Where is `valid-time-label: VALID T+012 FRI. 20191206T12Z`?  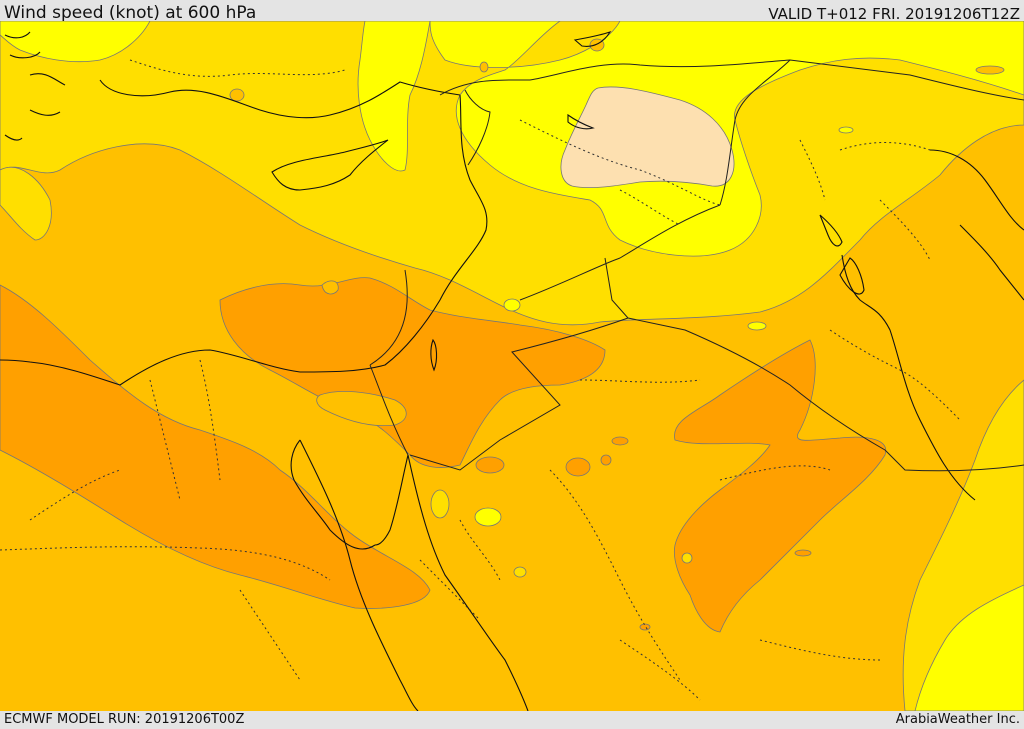
valid-time-label: VALID T+012 FRI. 20191206T12Z is located at coordinates (894, 14).